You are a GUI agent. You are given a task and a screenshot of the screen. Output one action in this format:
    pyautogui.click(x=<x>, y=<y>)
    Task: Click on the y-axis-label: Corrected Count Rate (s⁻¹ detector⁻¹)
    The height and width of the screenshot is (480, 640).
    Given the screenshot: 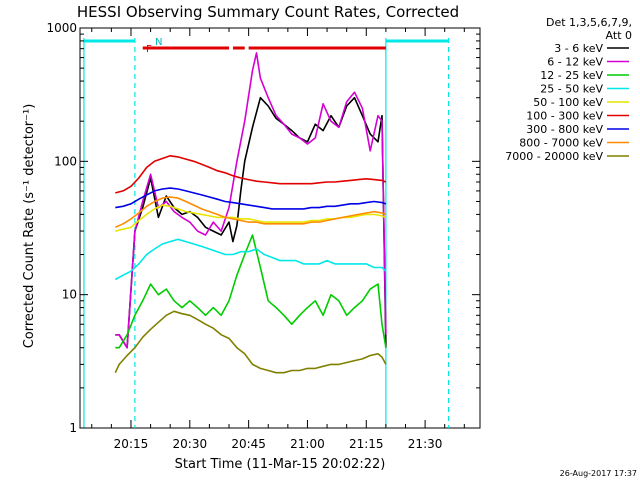 What is the action you would take?
    pyautogui.click(x=29, y=226)
    